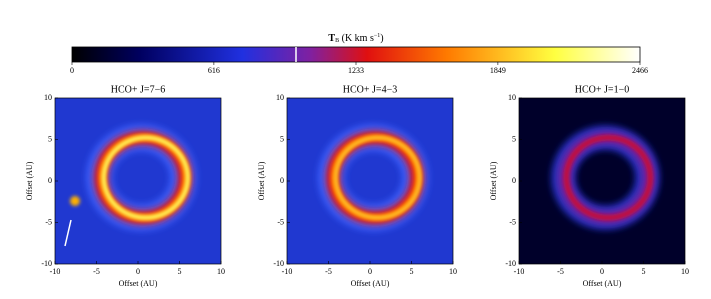 The image size is (711, 299). What do you see at coordinates (138, 89) in the screenshot?
I see `panel-title: HCO+ J=7−6` at bounding box center [138, 89].